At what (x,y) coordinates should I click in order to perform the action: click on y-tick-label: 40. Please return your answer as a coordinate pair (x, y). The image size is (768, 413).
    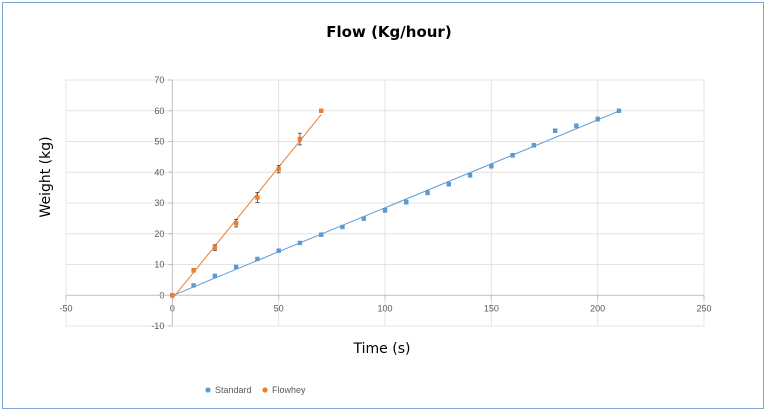
    Looking at the image, I should click on (159, 172).